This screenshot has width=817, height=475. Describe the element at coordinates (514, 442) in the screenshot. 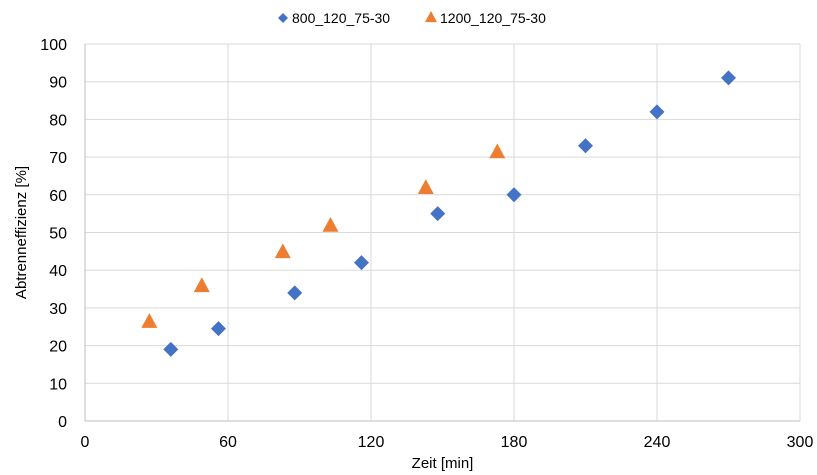

I see `x-tick-label: 180` at that location.